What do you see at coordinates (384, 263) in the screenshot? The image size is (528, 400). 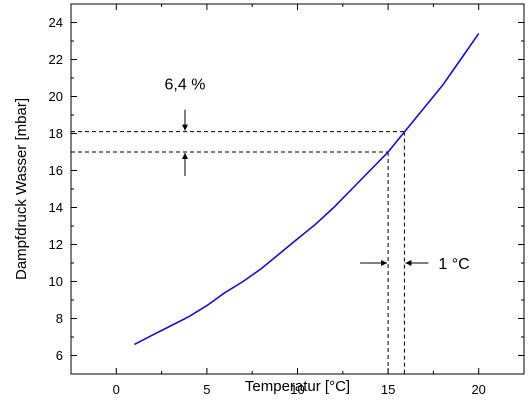 I see `arrow-right-head` at bounding box center [384, 263].